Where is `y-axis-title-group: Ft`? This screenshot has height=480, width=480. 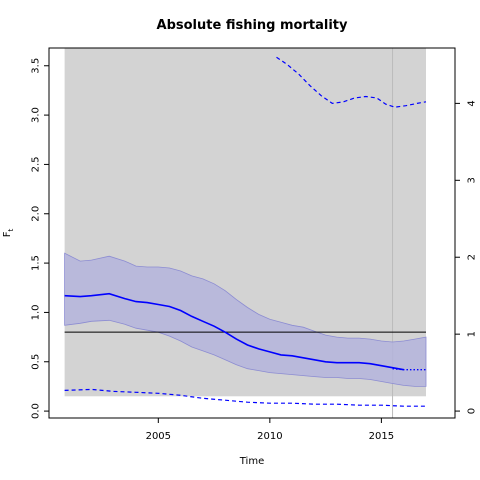 y-axis-title-group: Ft is located at coordinates (8, 232).